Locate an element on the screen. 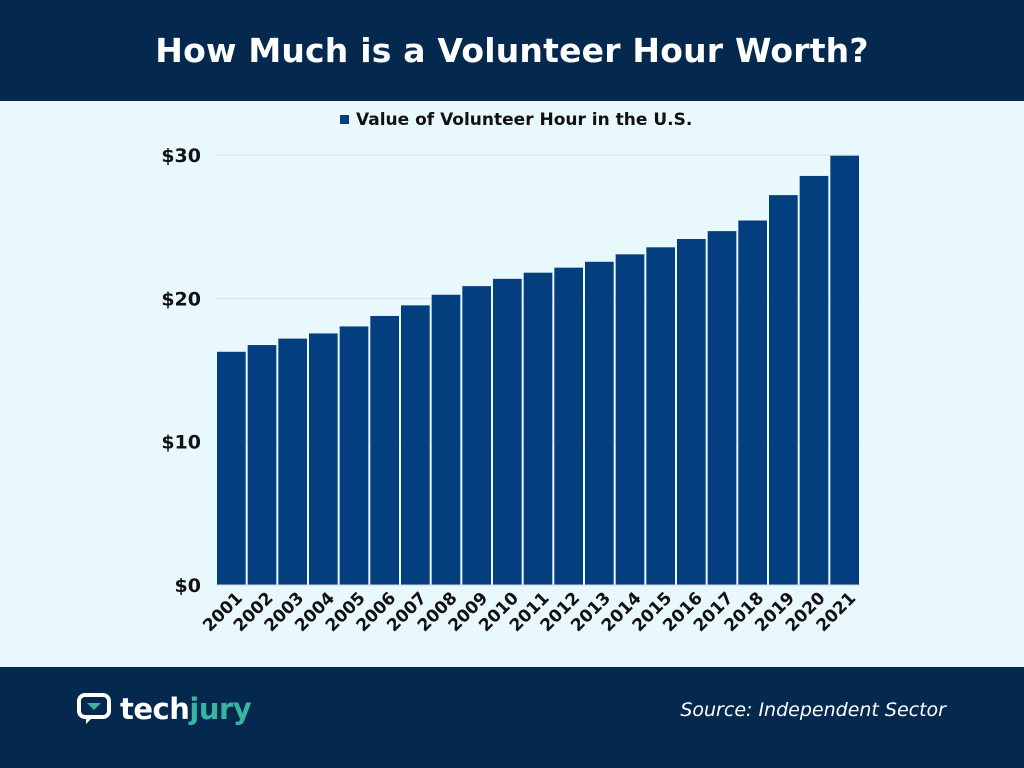  bar-2012 is located at coordinates (568, 426).